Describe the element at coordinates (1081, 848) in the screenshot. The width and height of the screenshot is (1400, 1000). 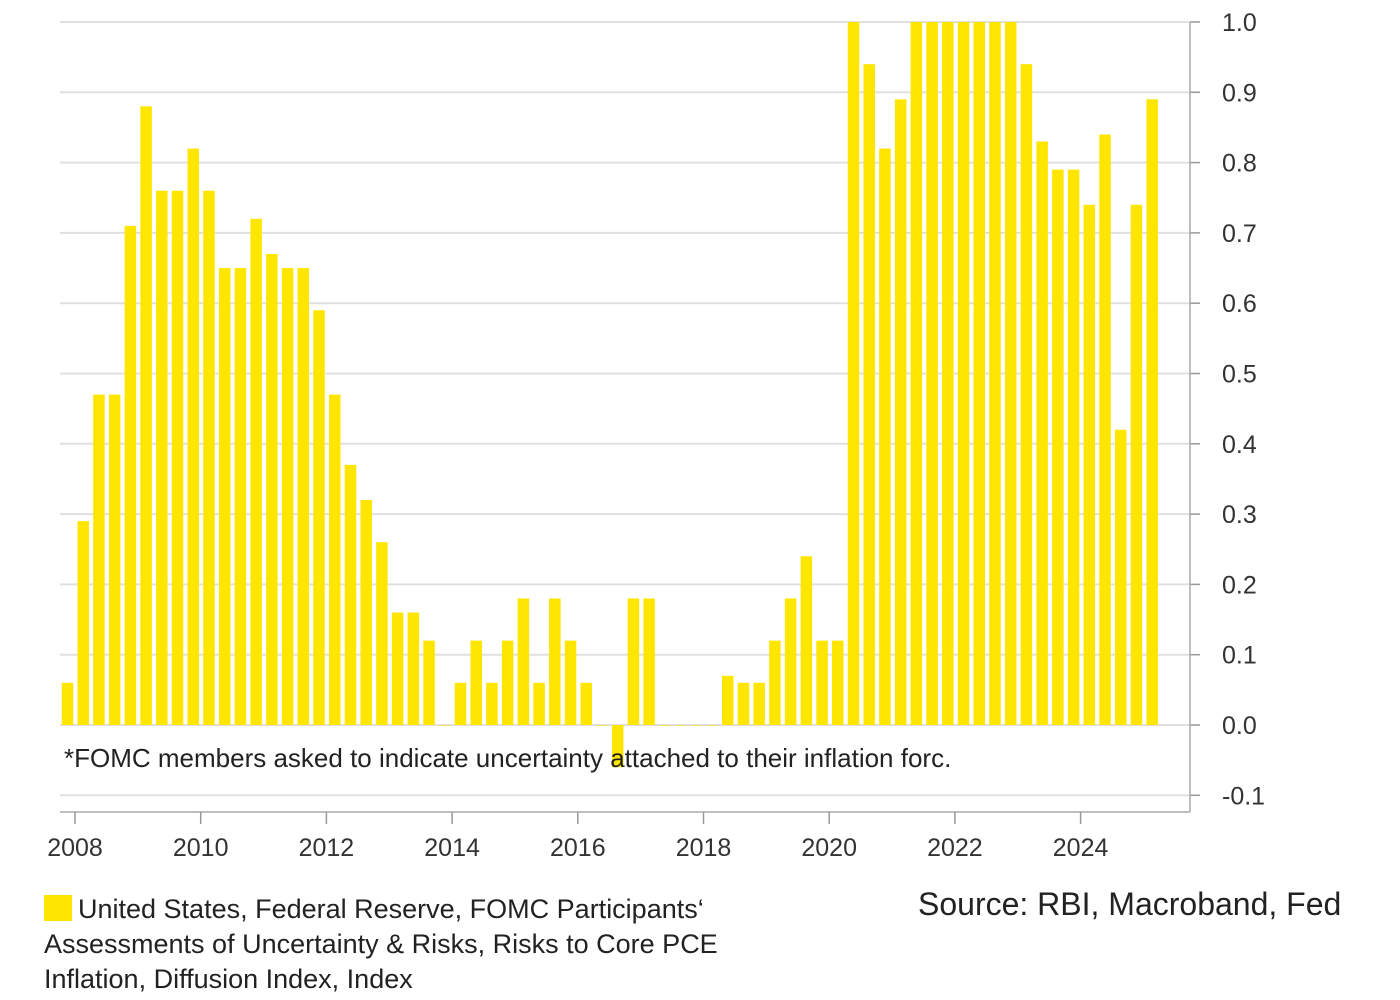
I see `x-tick-label: 2024` at that location.